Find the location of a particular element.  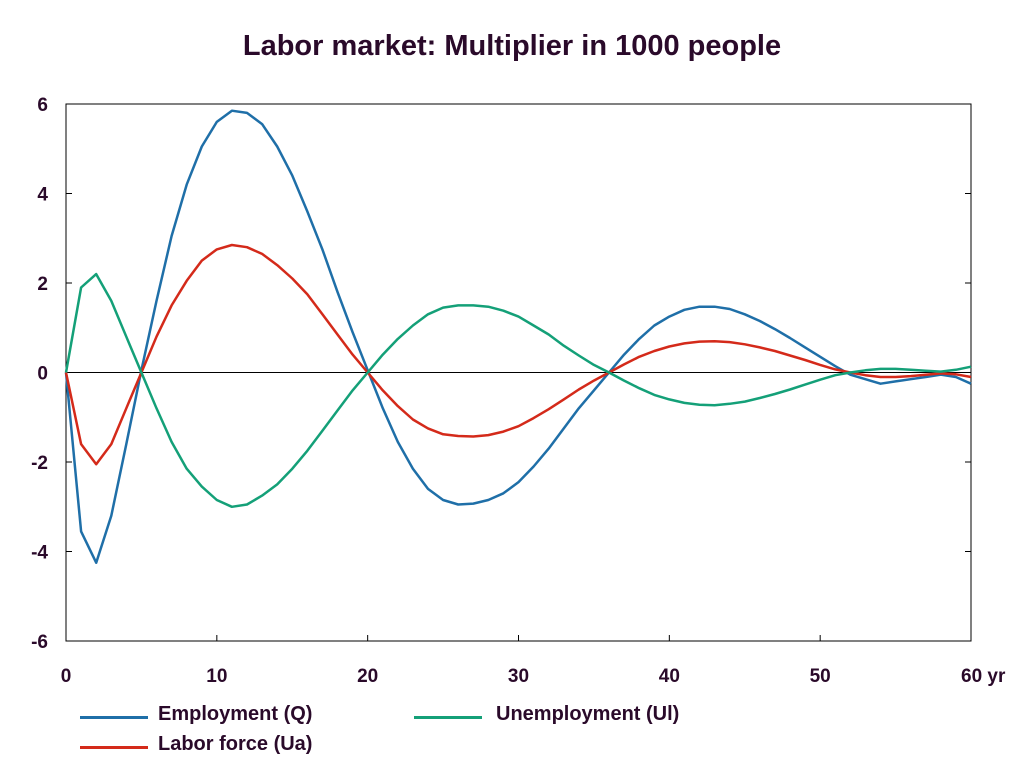

x-tick-label: 0 is located at coordinates (66, 676).